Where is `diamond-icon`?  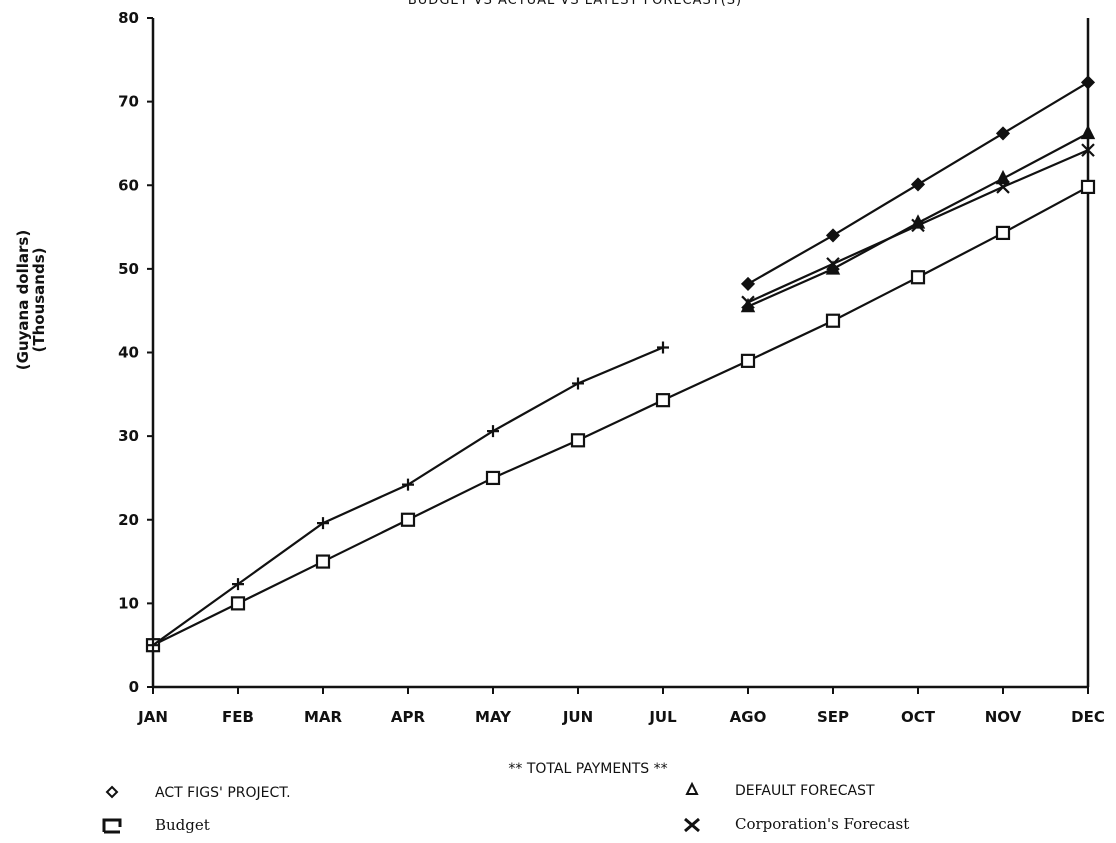
diamond-icon is located at coordinates (112, 792).